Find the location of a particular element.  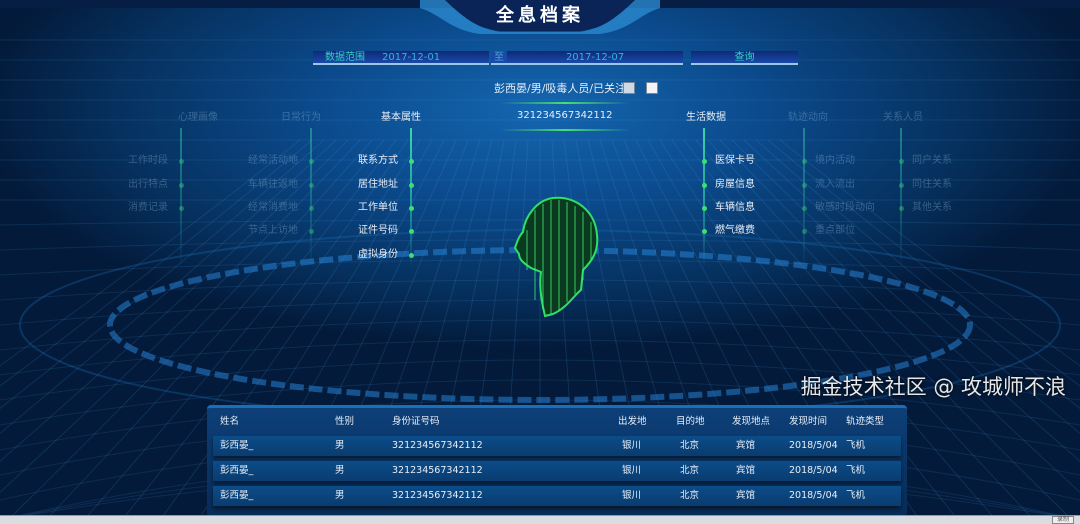

column-header: 发现地点 is located at coordinates (751, 421).